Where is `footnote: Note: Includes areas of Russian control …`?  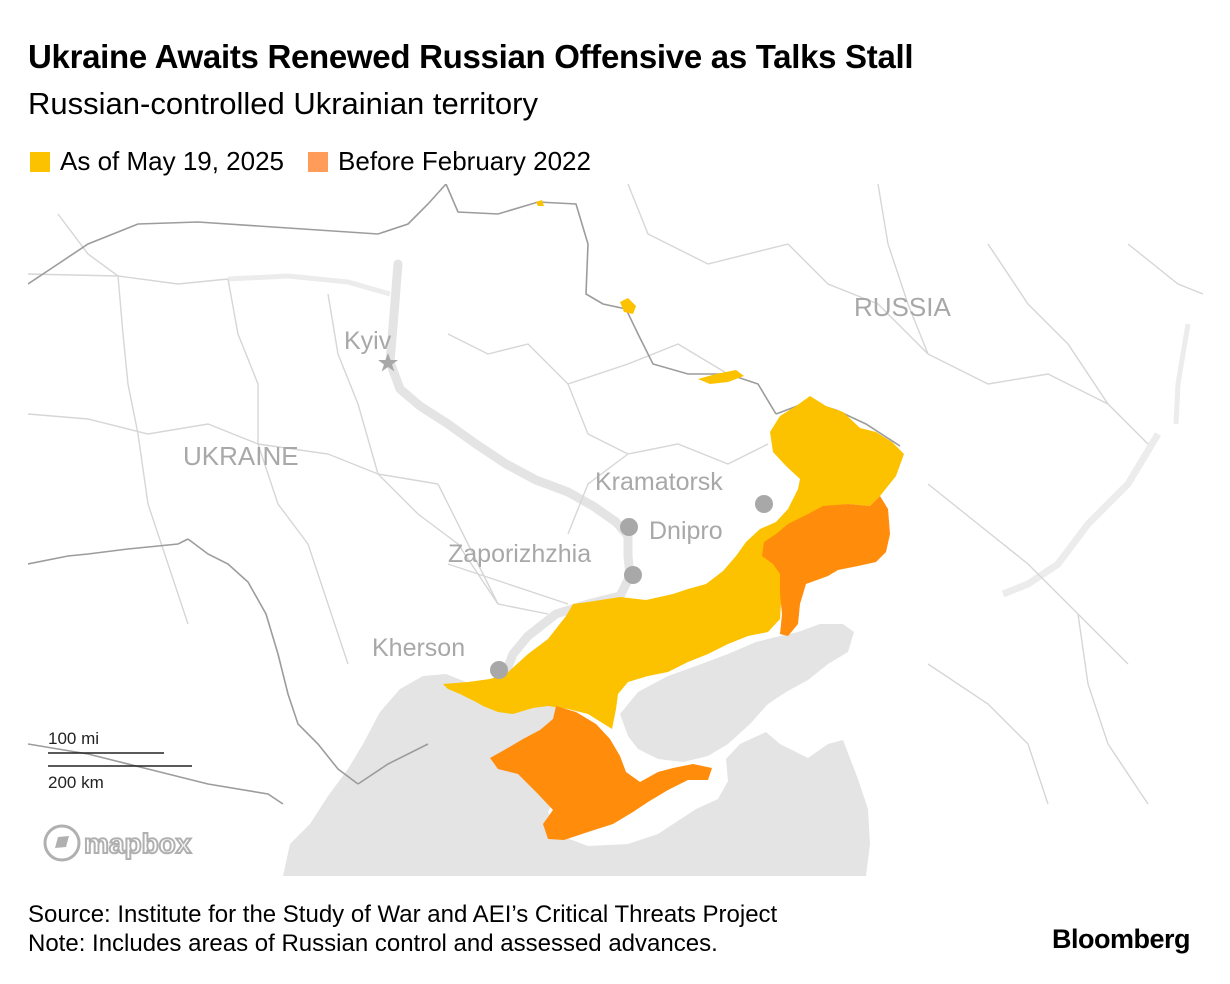
footnote: Note: Includes areas of Russian control … is located at coordinates (373, 943).